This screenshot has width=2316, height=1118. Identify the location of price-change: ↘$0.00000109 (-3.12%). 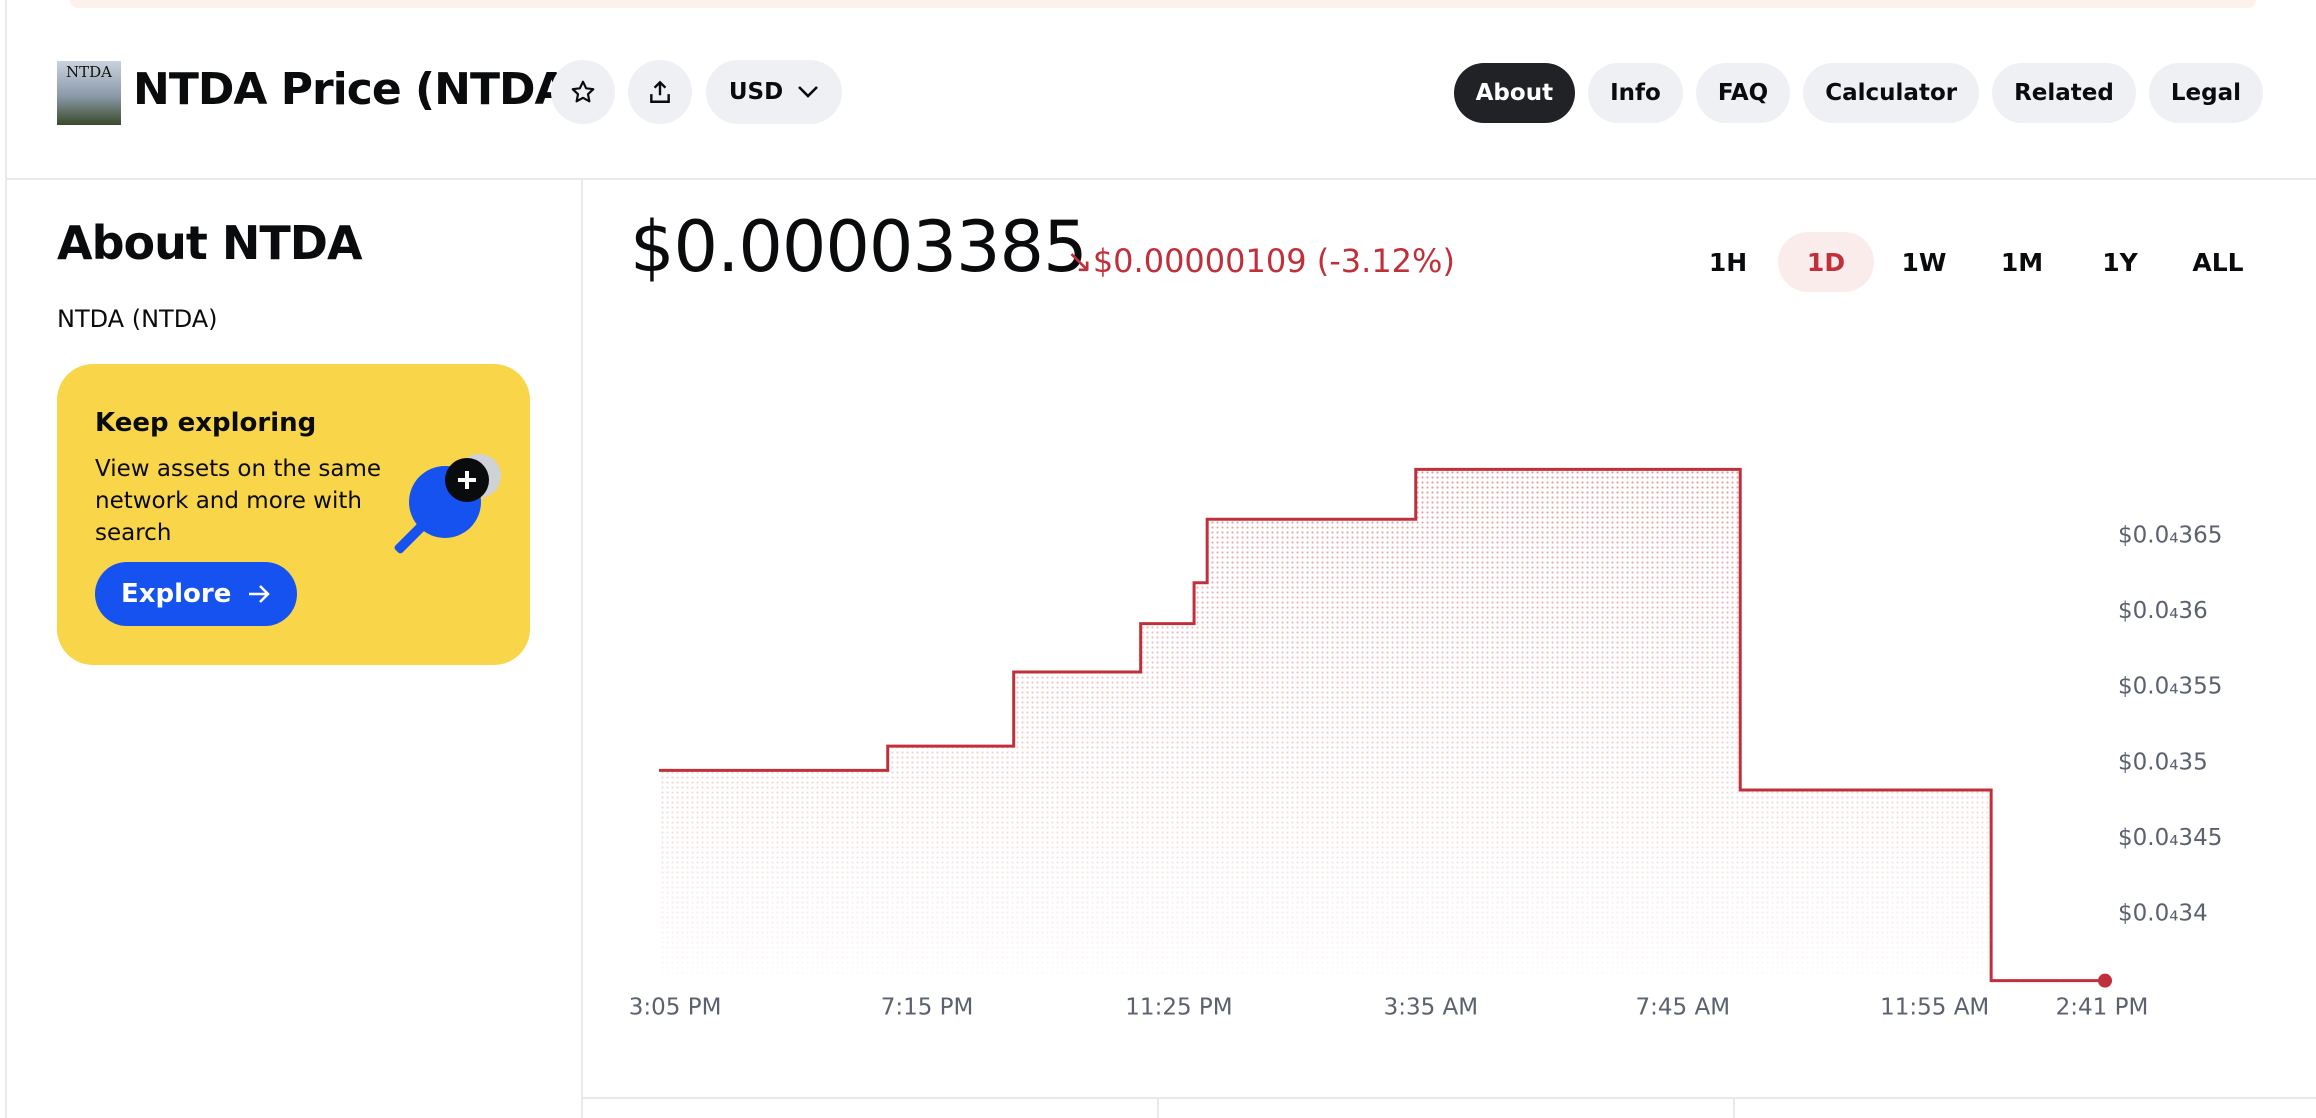
(1260, 261).